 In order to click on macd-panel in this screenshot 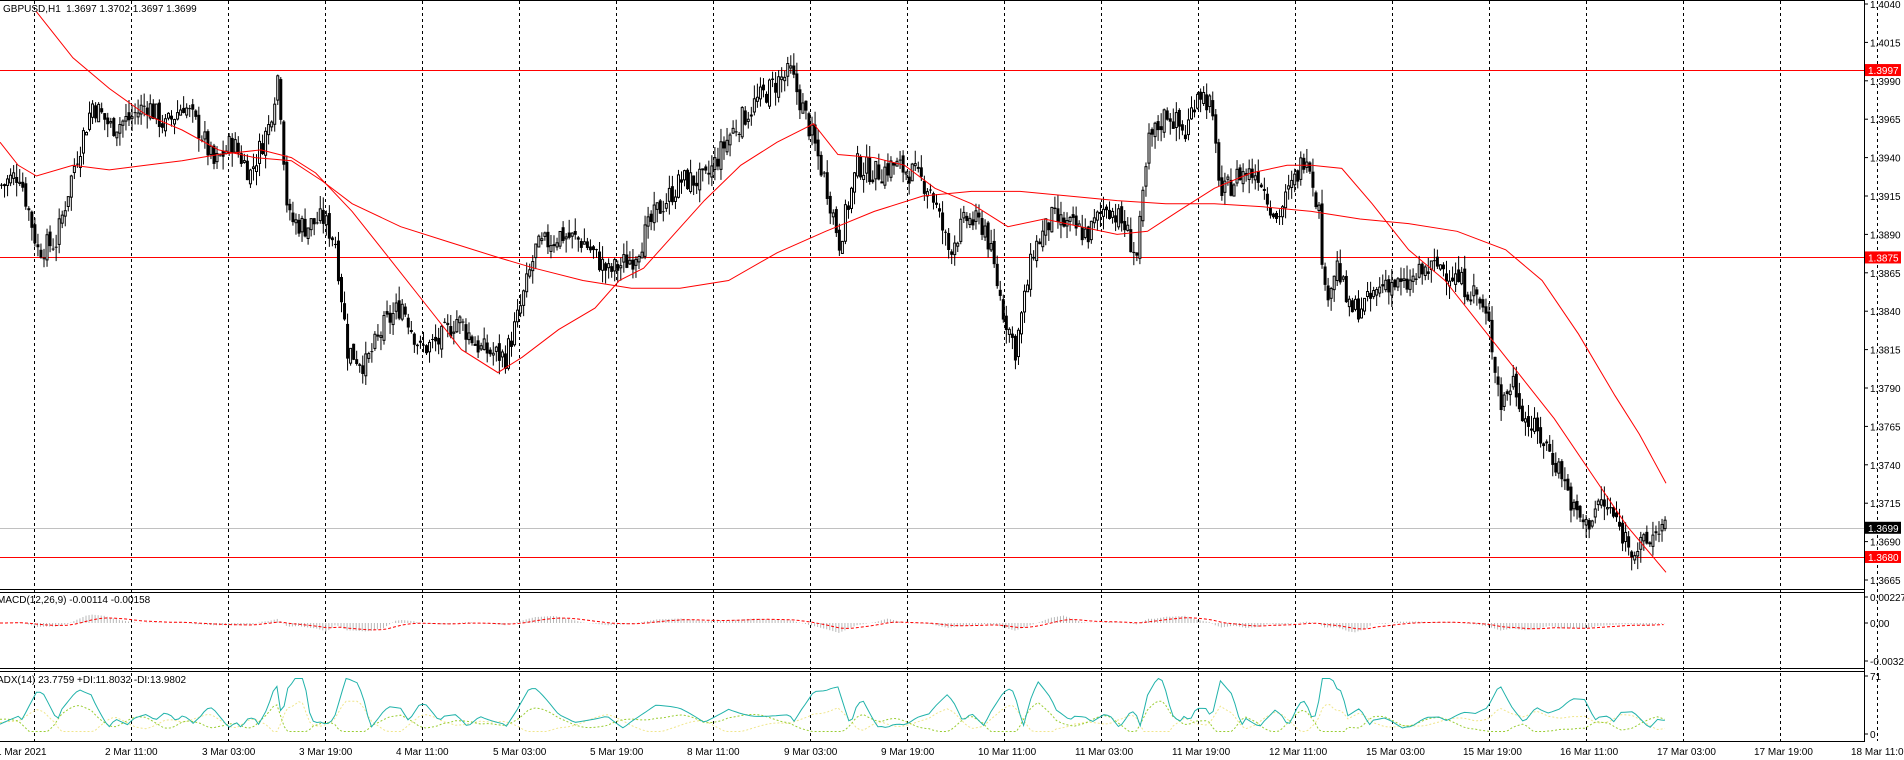, I will do `click(833, 623)`.